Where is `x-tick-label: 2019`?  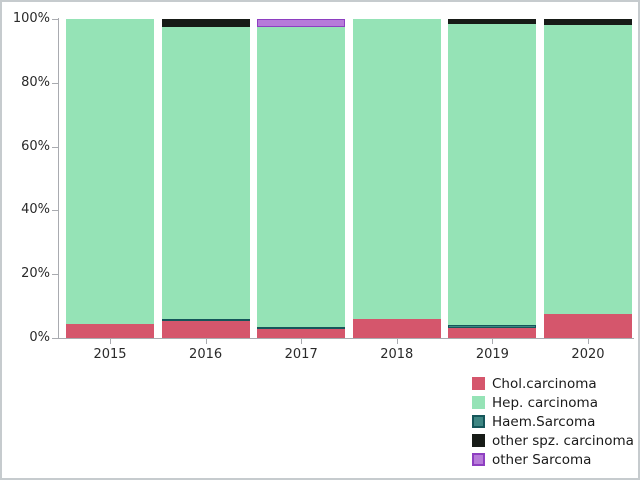
x-tick-label: 2019 is located at coordinates (492, 354).